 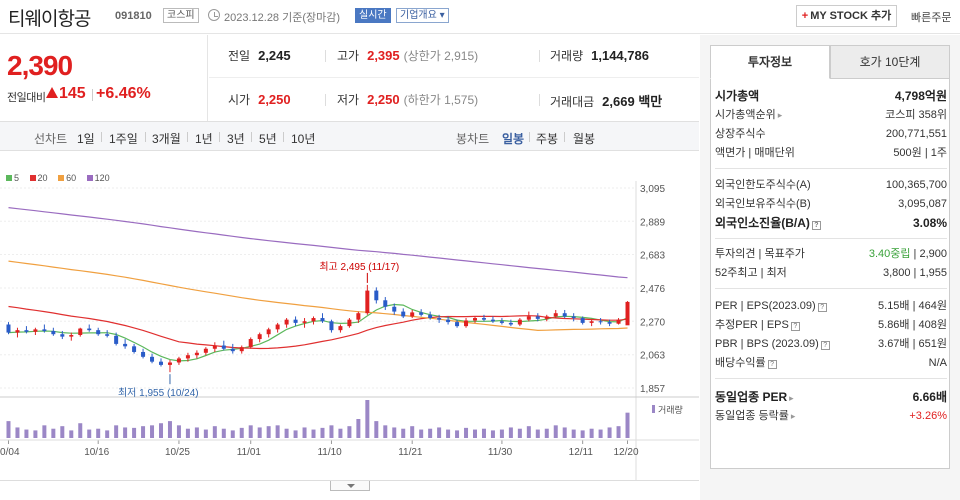 What do you see at coordinates (846, 16) in the screenshot?
I see `add-mystock-button: + MY STOCK 추가` at bounding box center [846, 16].